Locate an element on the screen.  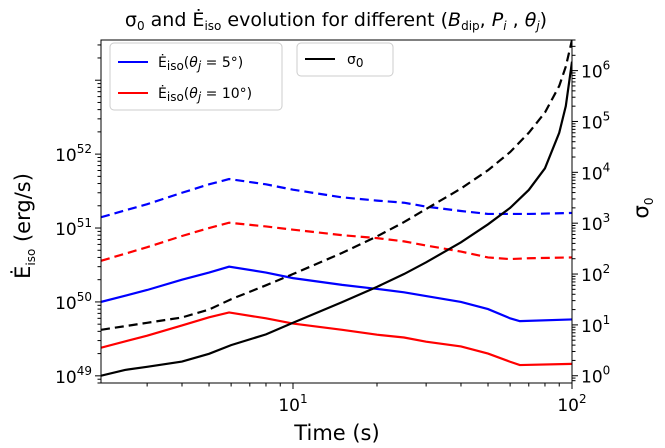
x-tick-label: 10¹ is located at coordinates (292, 404).